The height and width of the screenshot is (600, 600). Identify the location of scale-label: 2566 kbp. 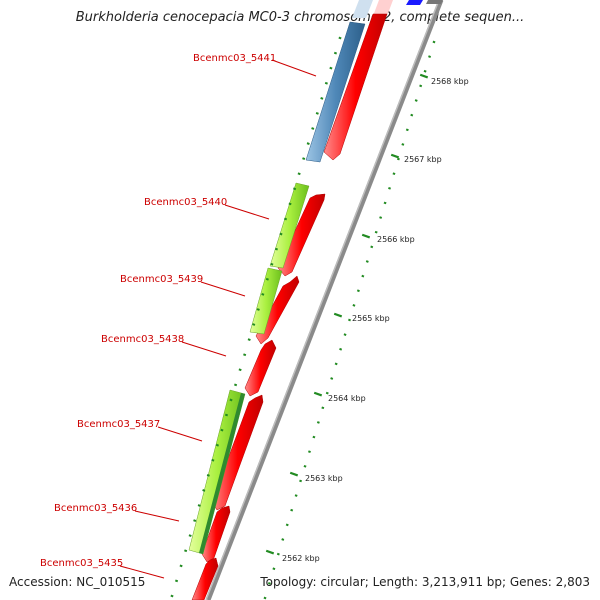
(396, 239).